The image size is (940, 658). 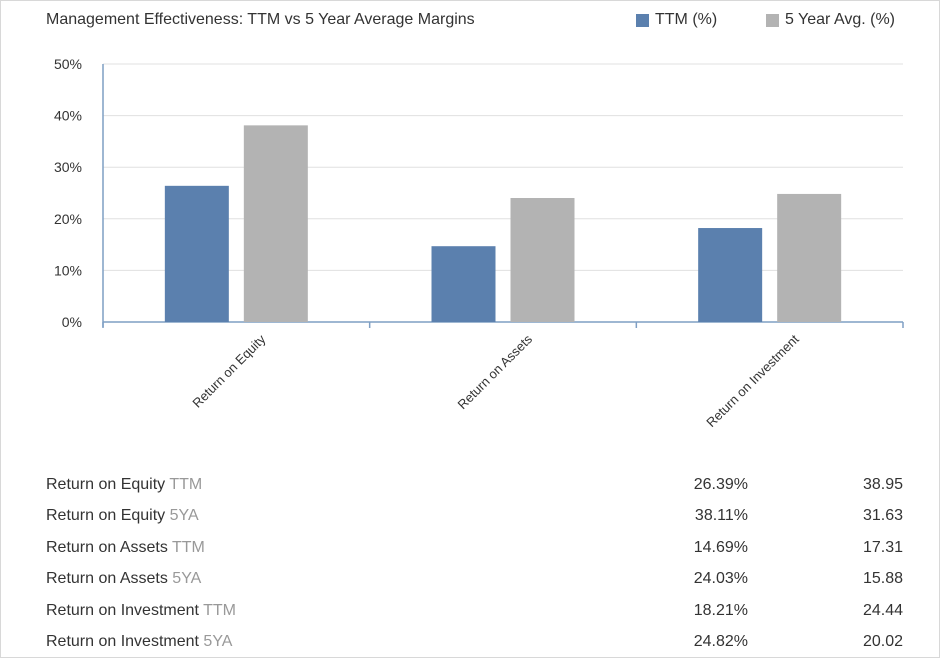 What do you see at coordinates (542, 260) in the screenshot?
I see `bar-5ya-return-on-assets` at bounding box center [542, 260].